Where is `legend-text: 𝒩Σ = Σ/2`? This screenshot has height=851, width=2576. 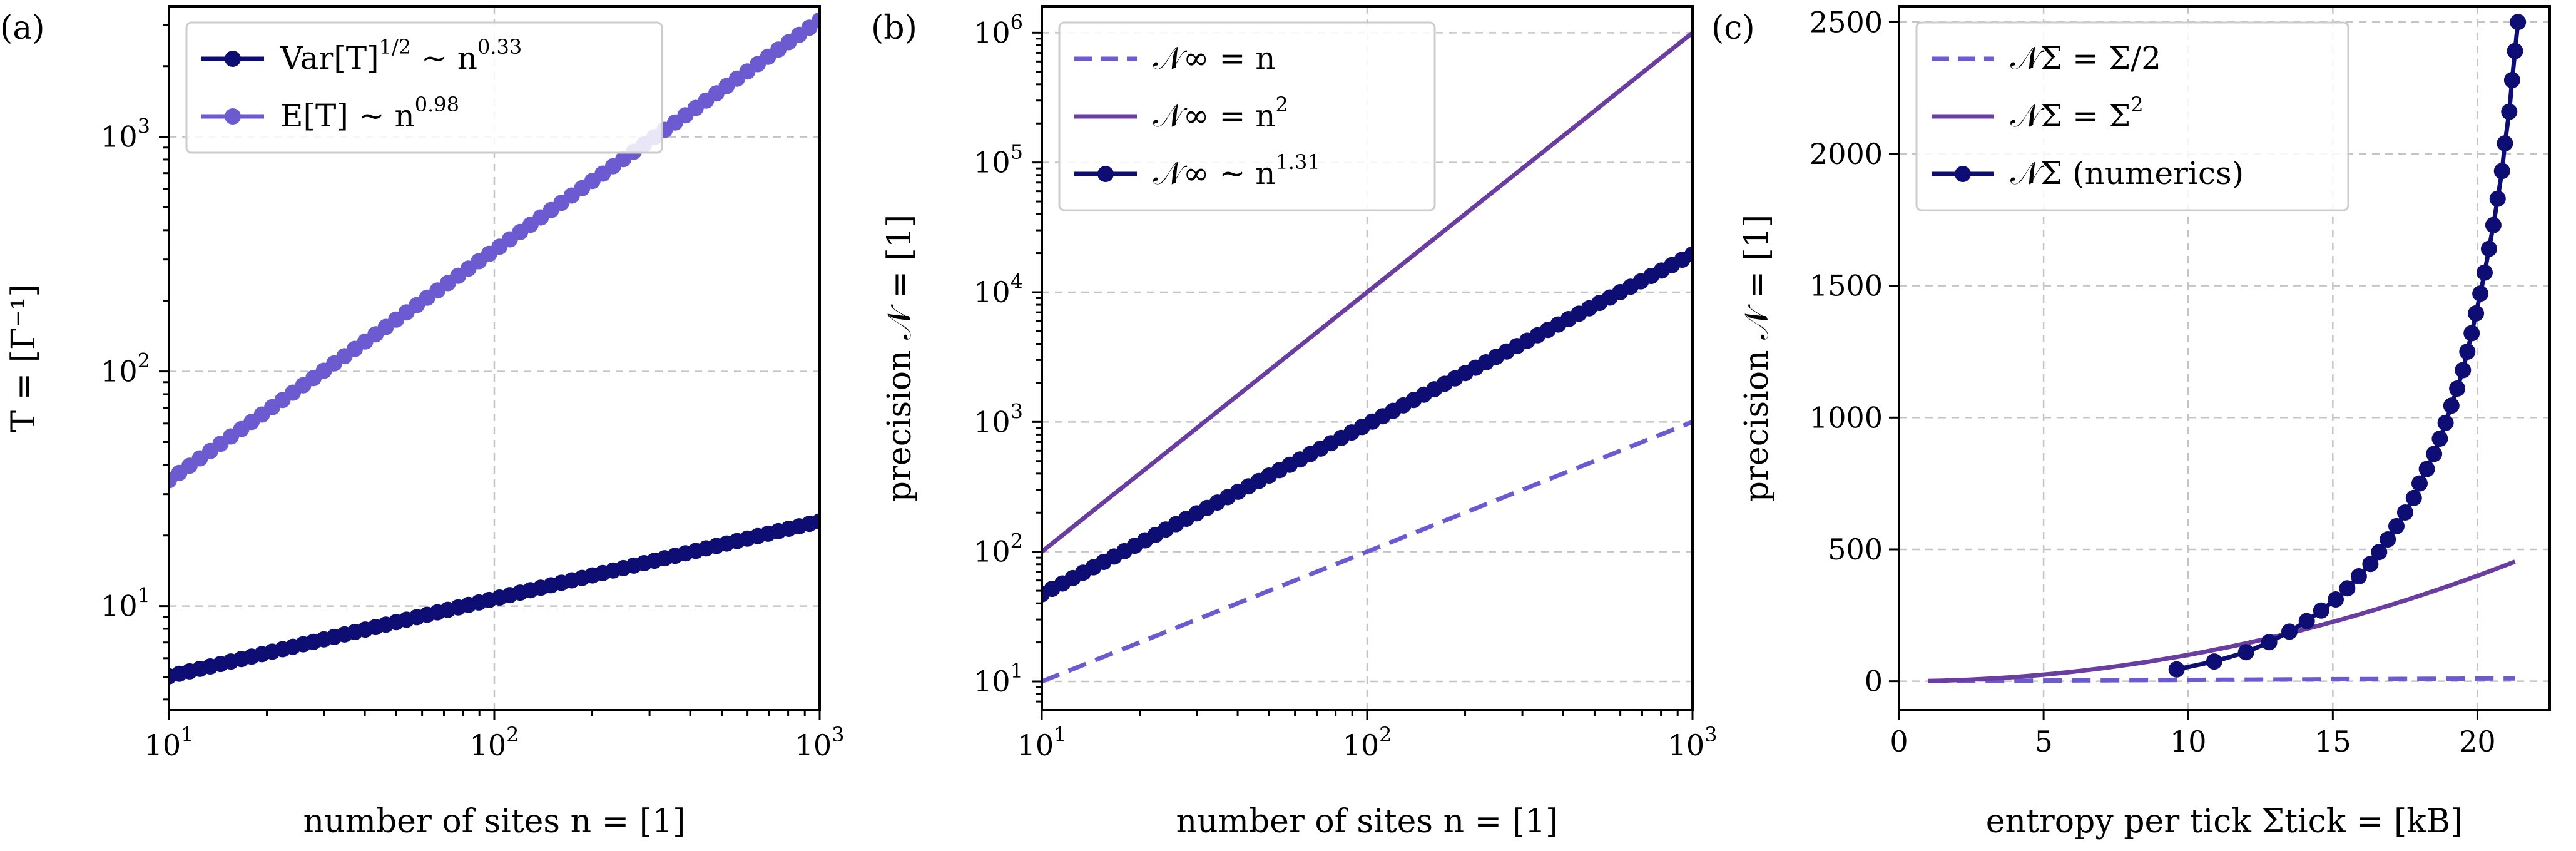
legend-text: 𝒩Σ = Σ/2 is located at coordinates (2085, 58).